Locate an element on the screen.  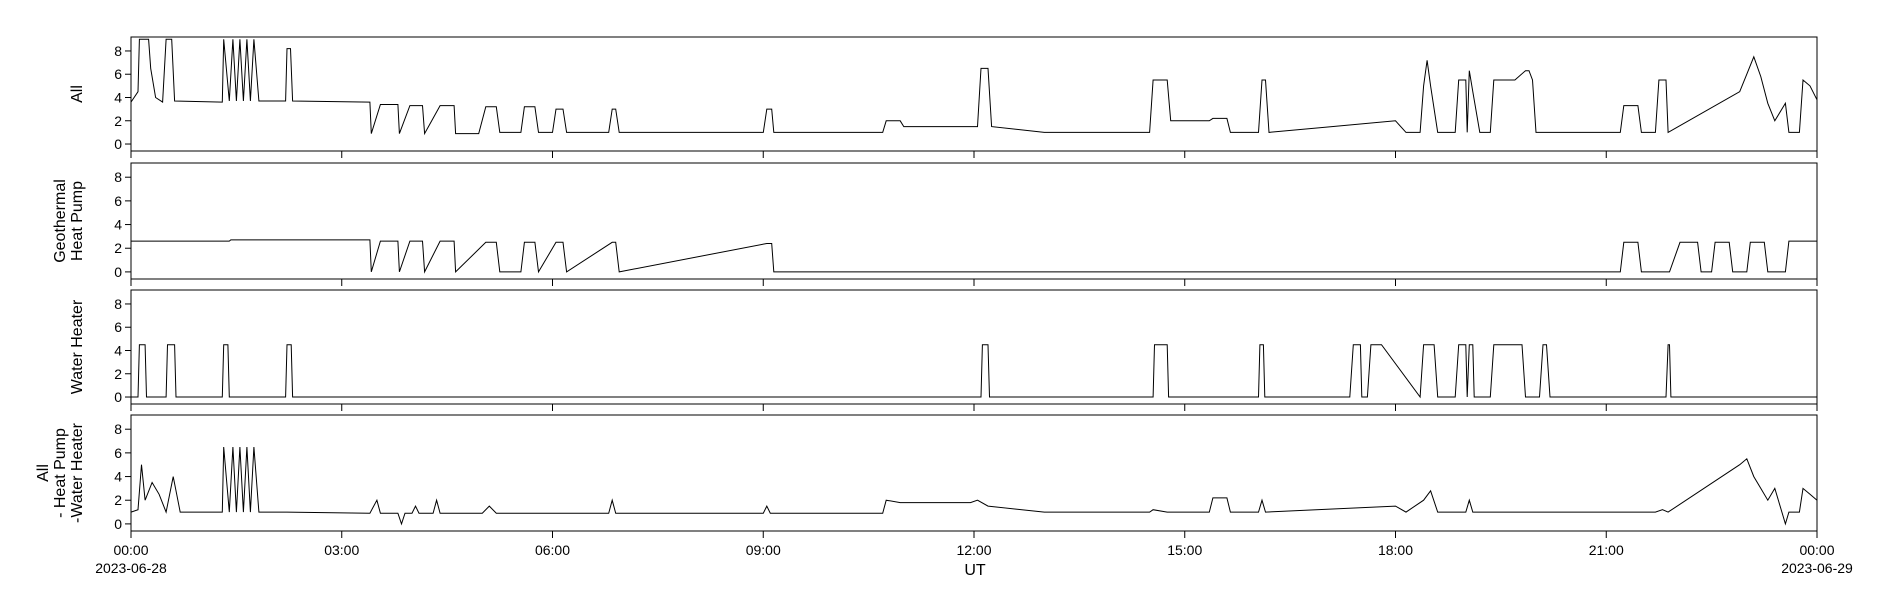
panel-ylabel-line: Geothermal is located at coordinates (60, 221).